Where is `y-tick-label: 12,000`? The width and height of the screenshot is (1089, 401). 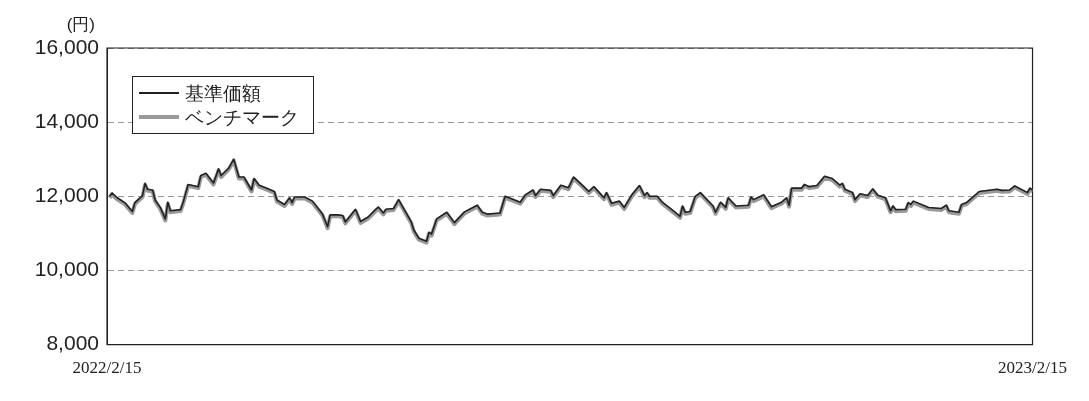
y-tick-label: 12,000 is located at coordinates (66, 195).